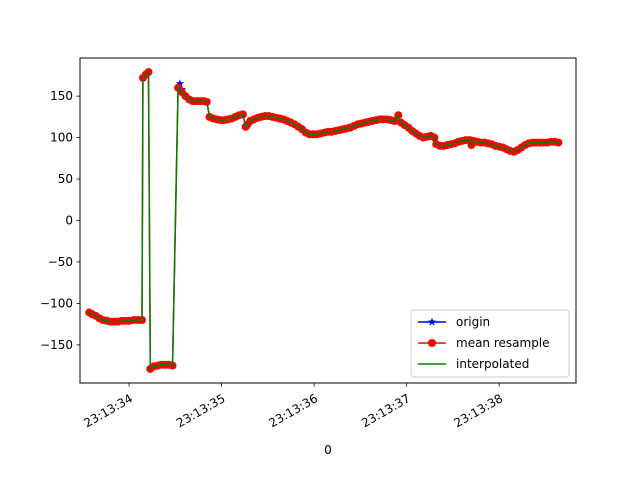  I want to click on y-tick-label: 50, so click(65, 179).